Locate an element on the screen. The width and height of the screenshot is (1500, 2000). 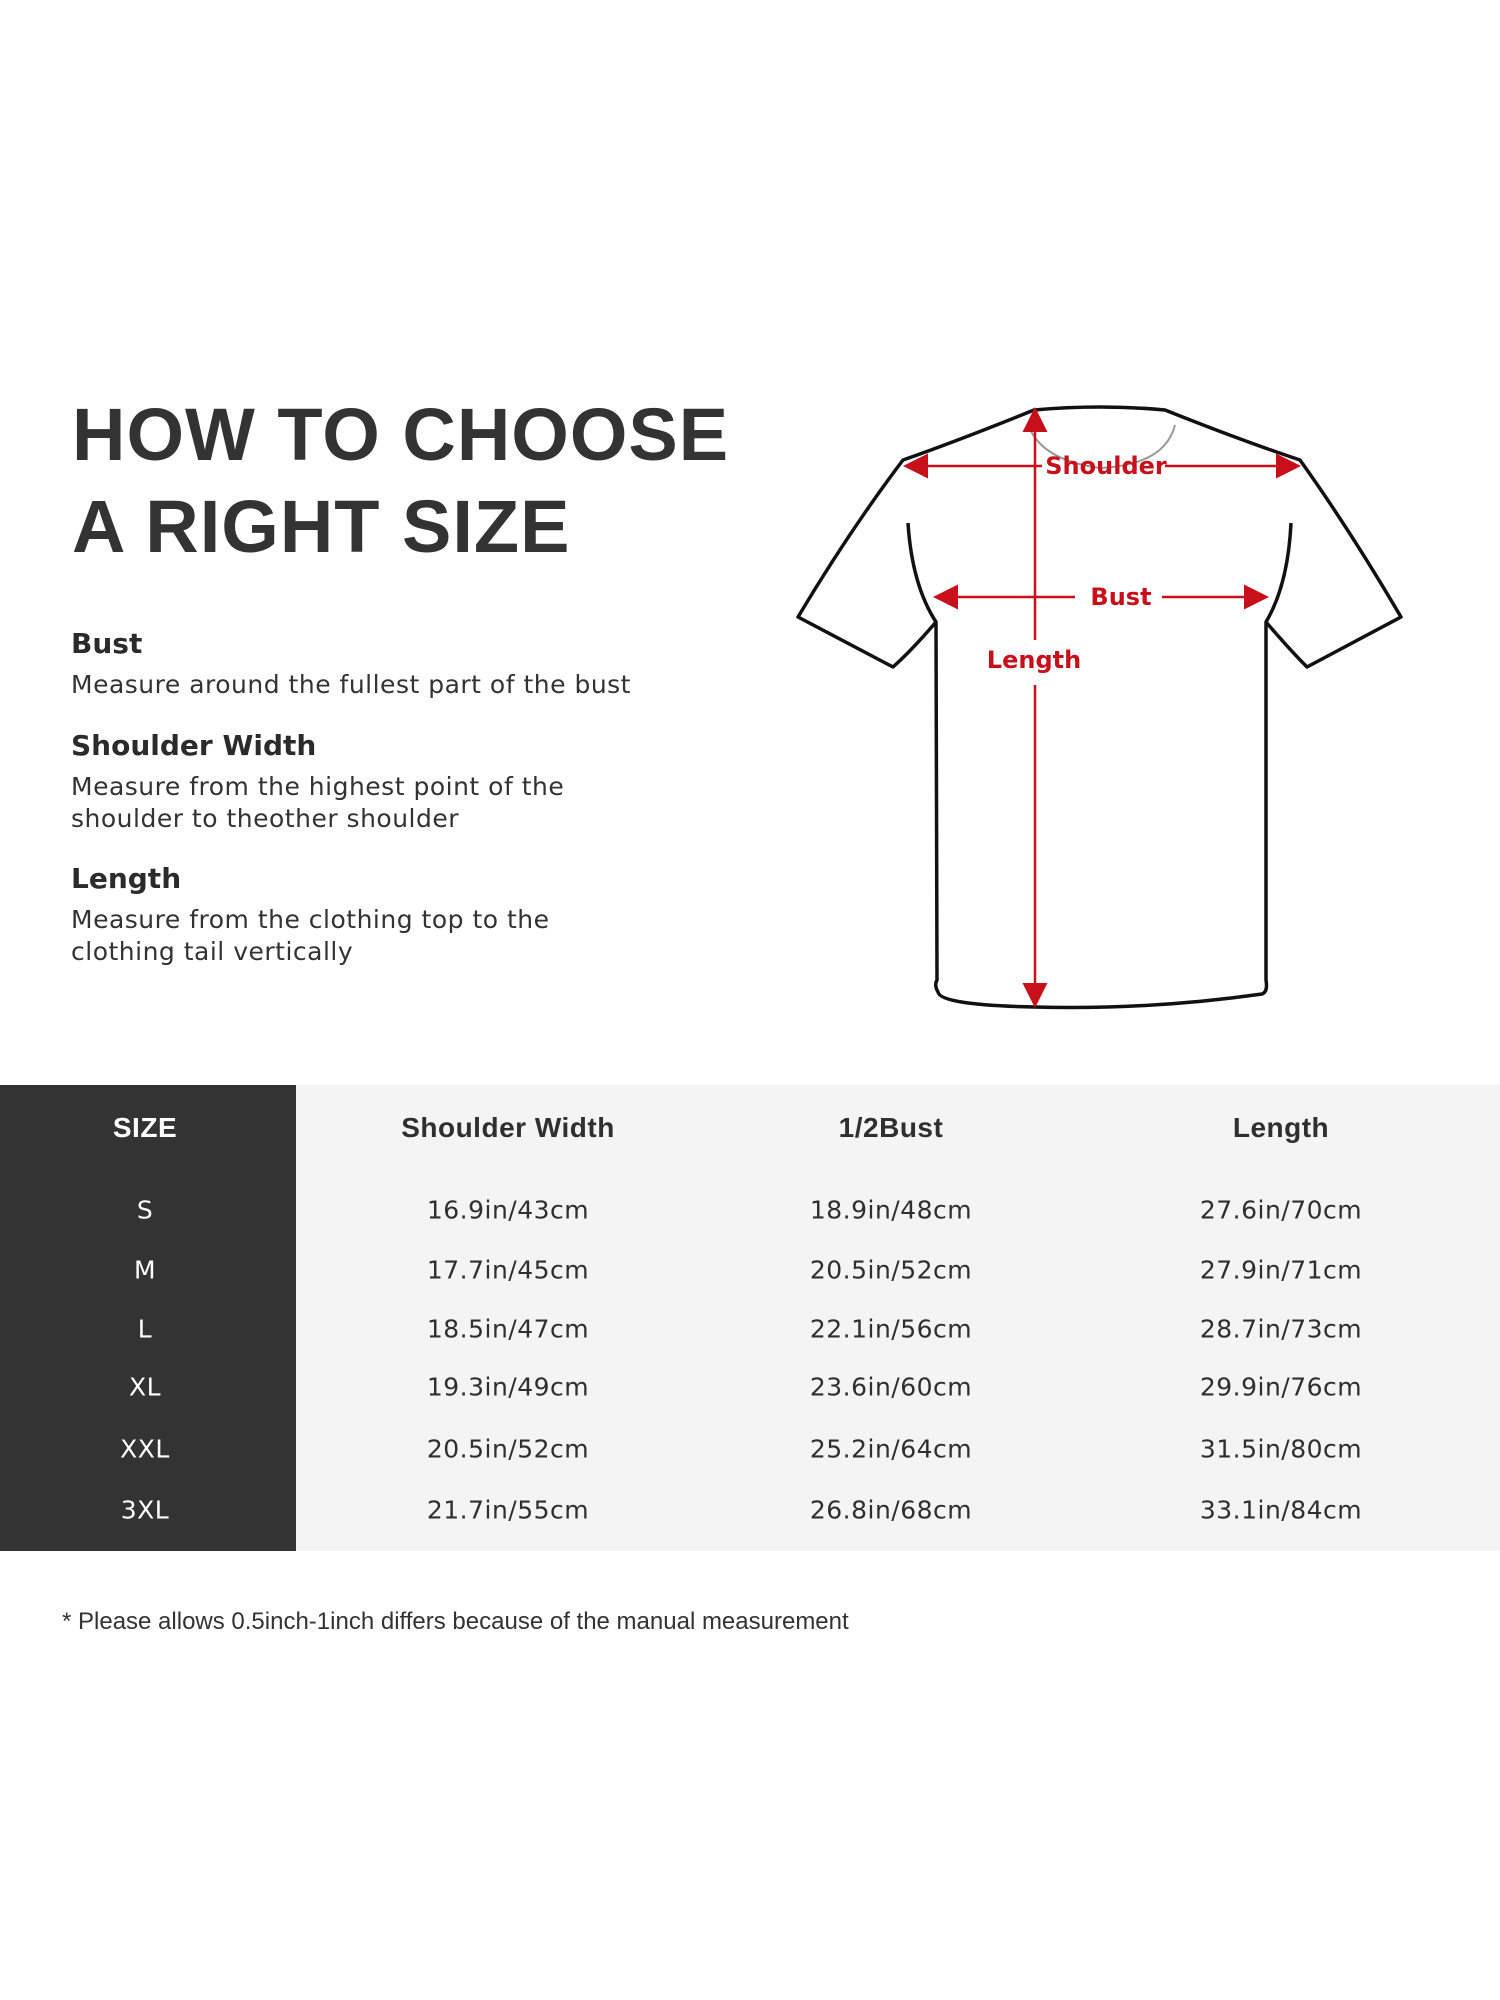
cell-shoulder-width: 18.5in/47cm is located at coordinates (508, 1329).